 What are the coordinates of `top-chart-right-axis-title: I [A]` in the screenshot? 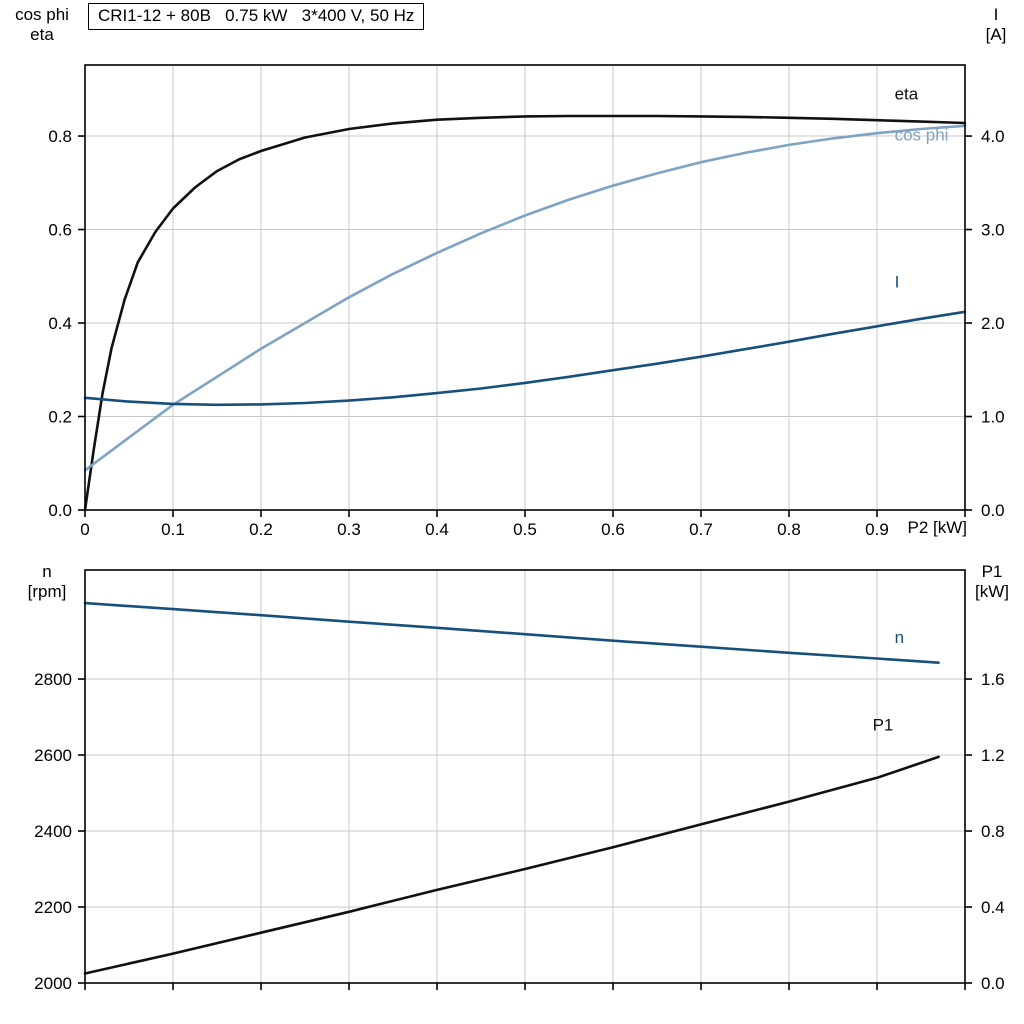 It's located at (996, 25).